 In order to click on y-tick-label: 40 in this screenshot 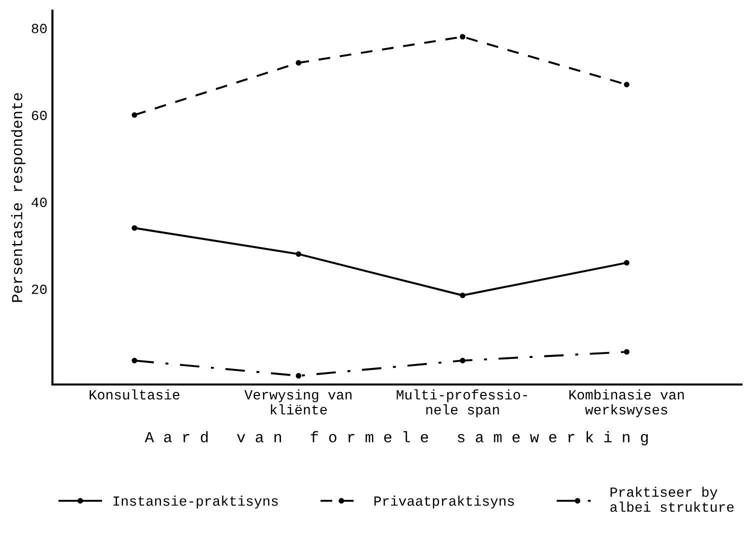, I will do `click(39, 203)`.